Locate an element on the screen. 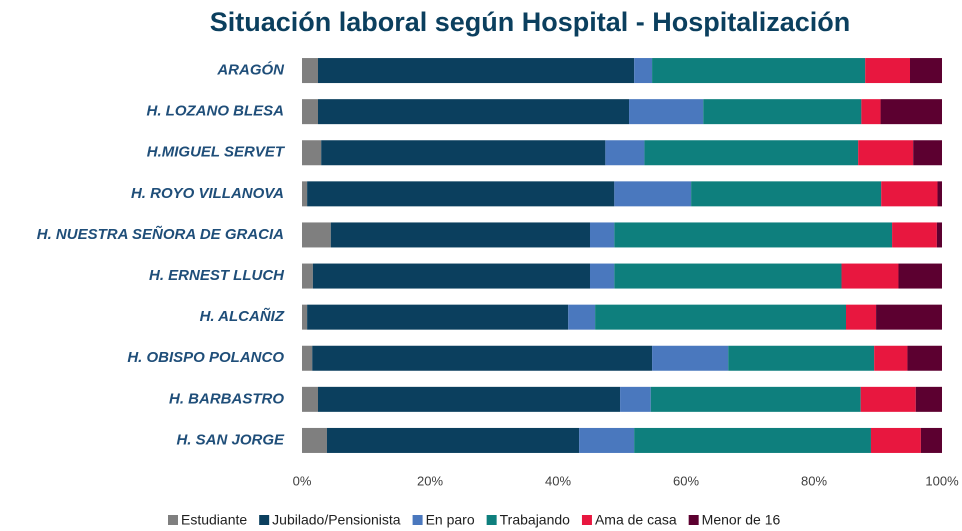 This screenshot has width=962, height=531. category-label: H. BARBASTRO is located at coordinates (226, 398).